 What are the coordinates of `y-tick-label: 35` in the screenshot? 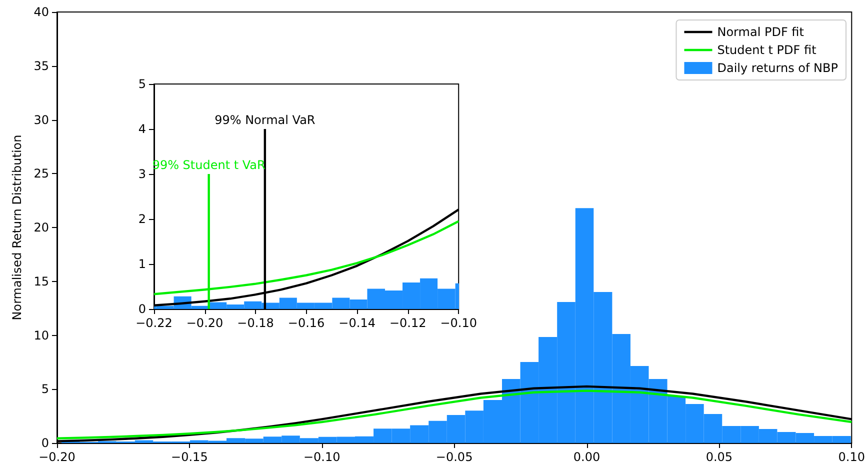 It's located at (41, 65).